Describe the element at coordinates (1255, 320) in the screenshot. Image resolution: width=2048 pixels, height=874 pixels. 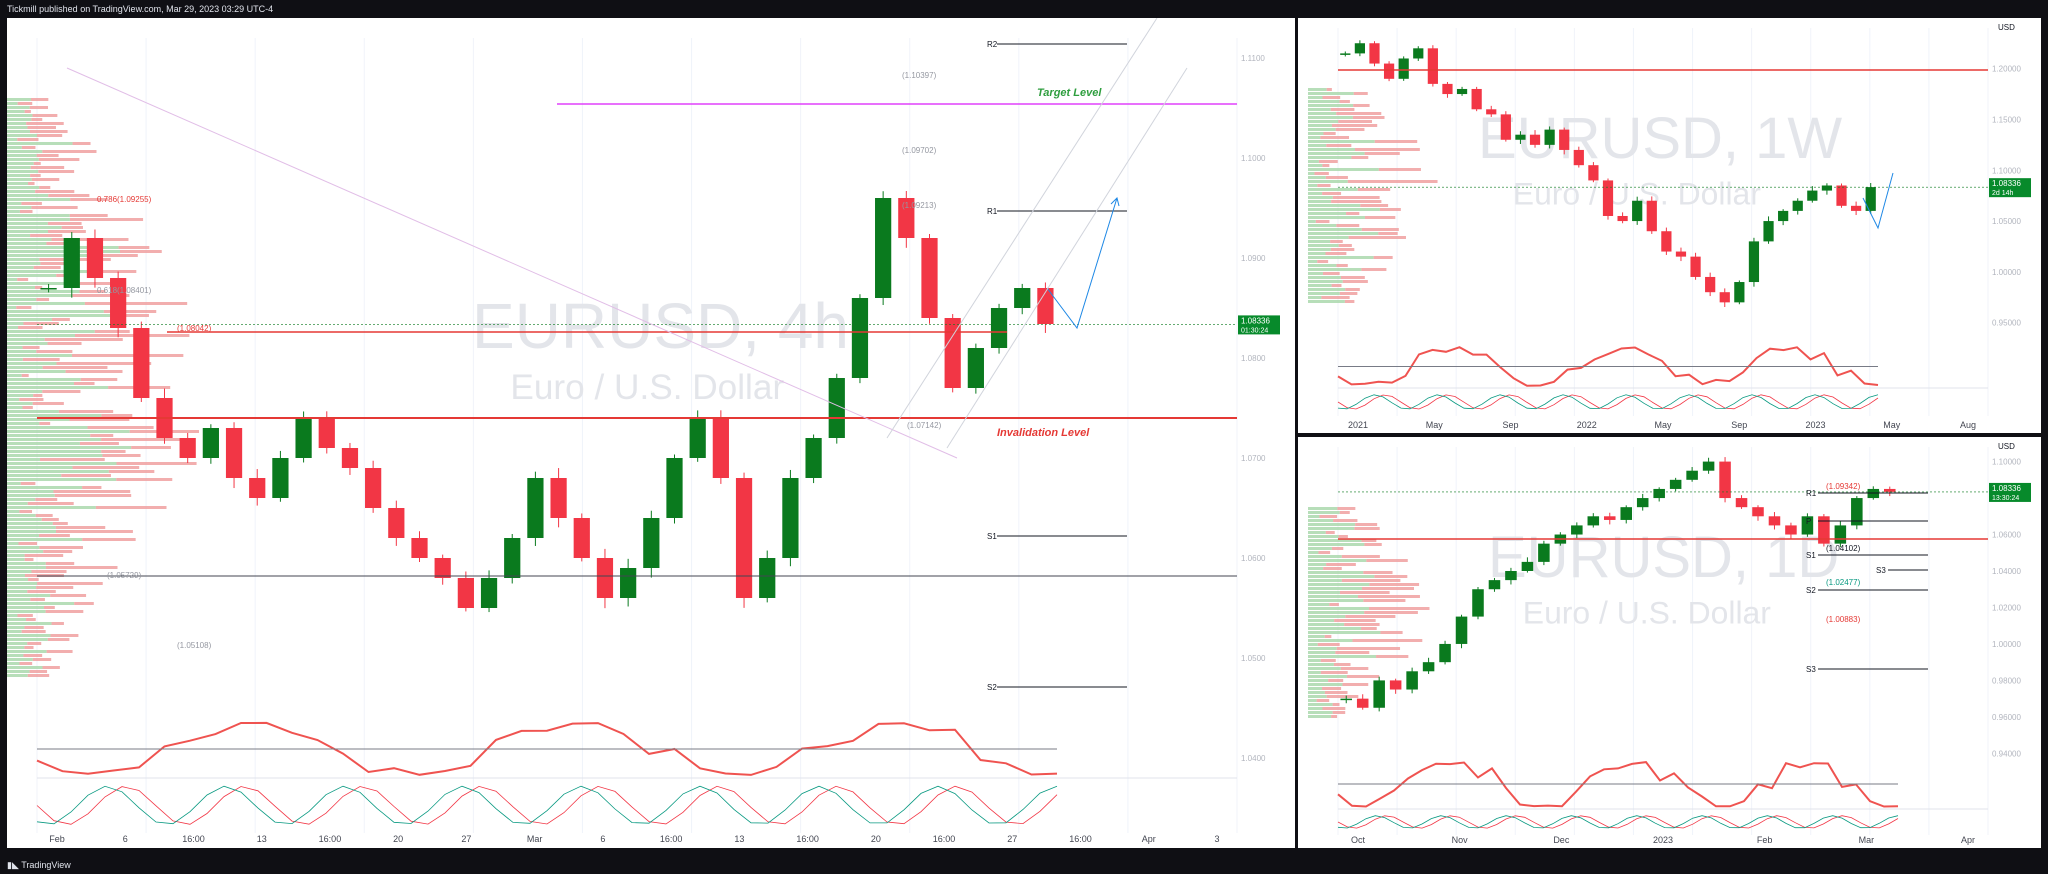
I see `last-price-label: 1.08336` at that location.